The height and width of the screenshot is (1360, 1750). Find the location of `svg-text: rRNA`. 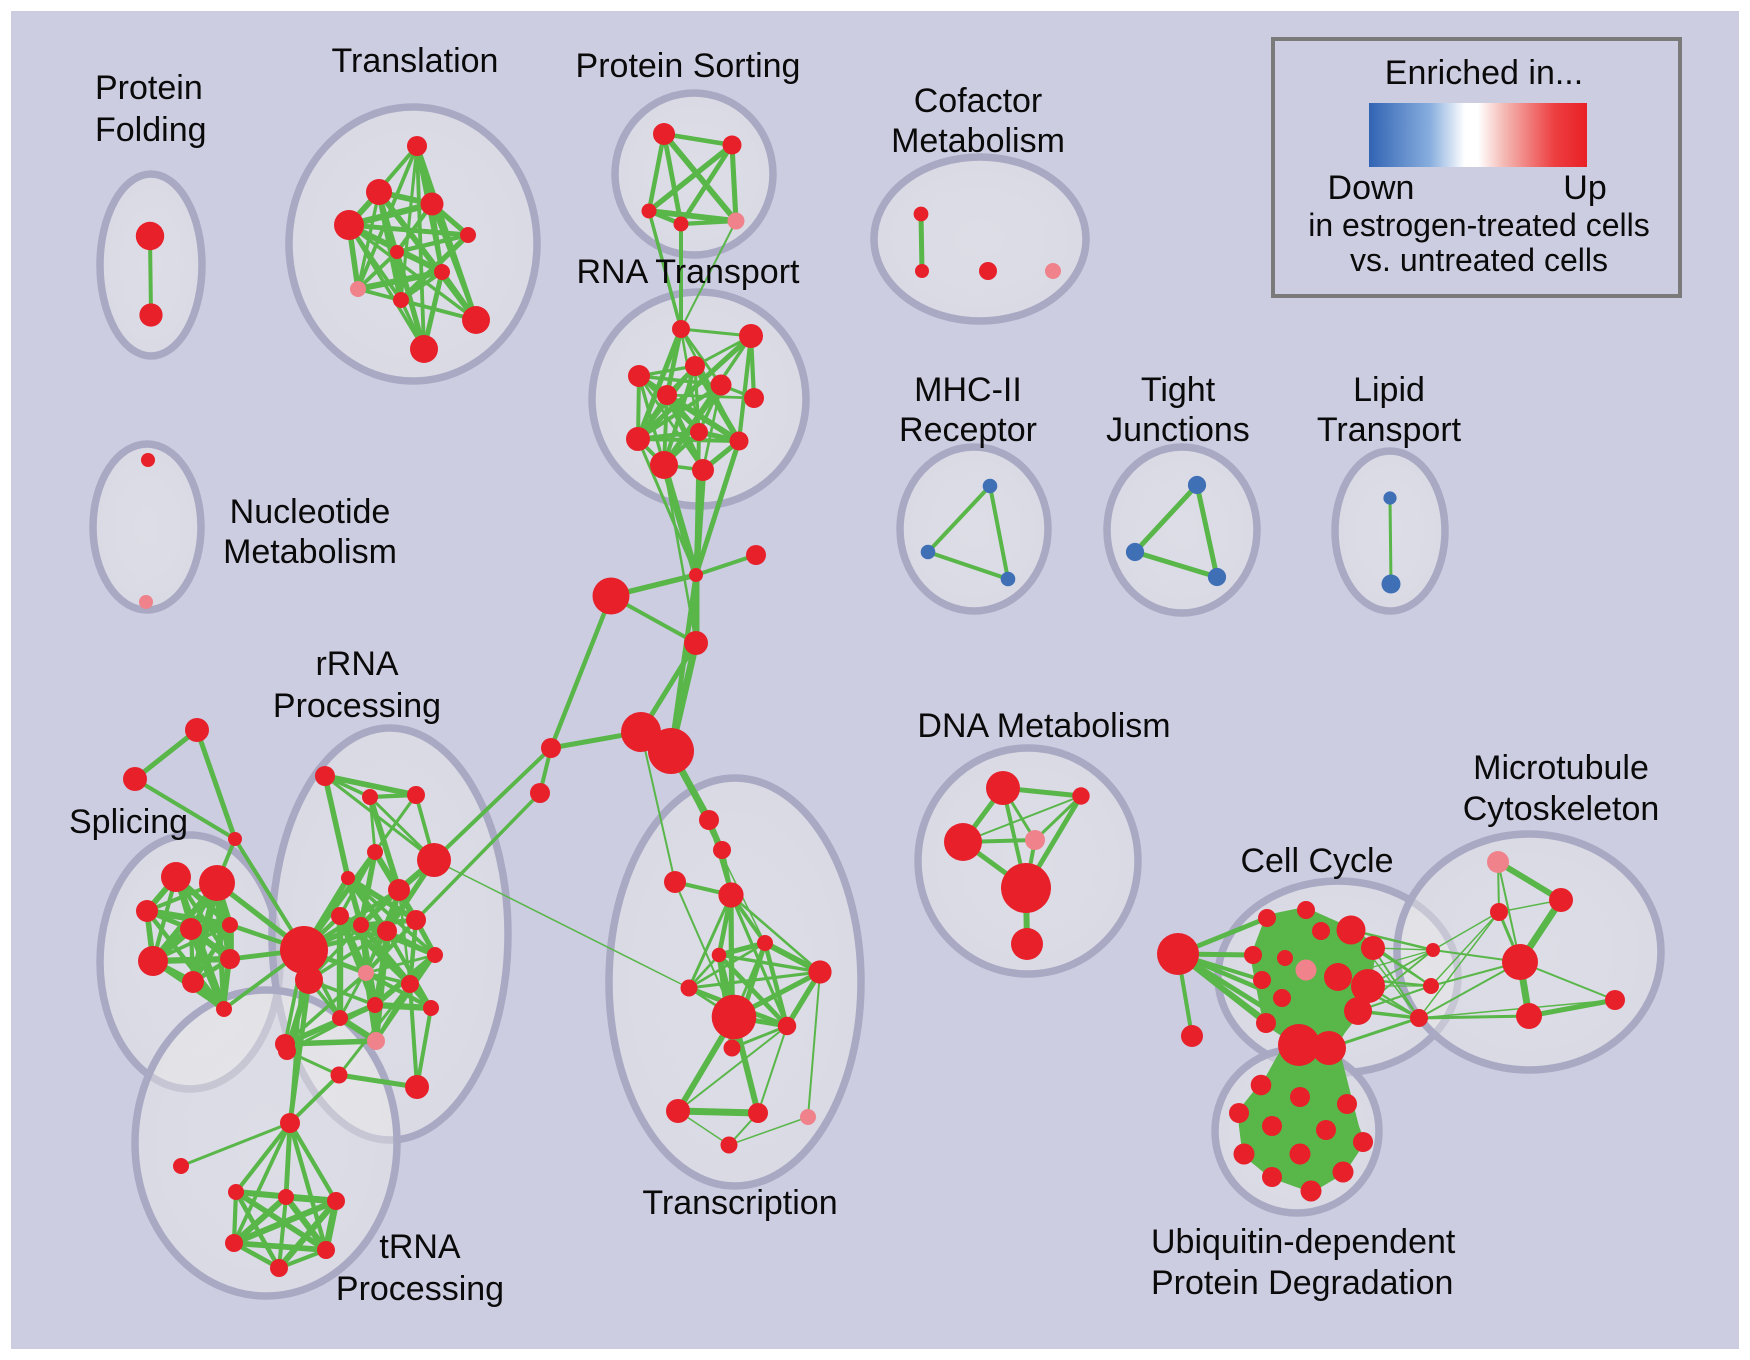

svg-text: rRNA is located at coordinates (356, 664).